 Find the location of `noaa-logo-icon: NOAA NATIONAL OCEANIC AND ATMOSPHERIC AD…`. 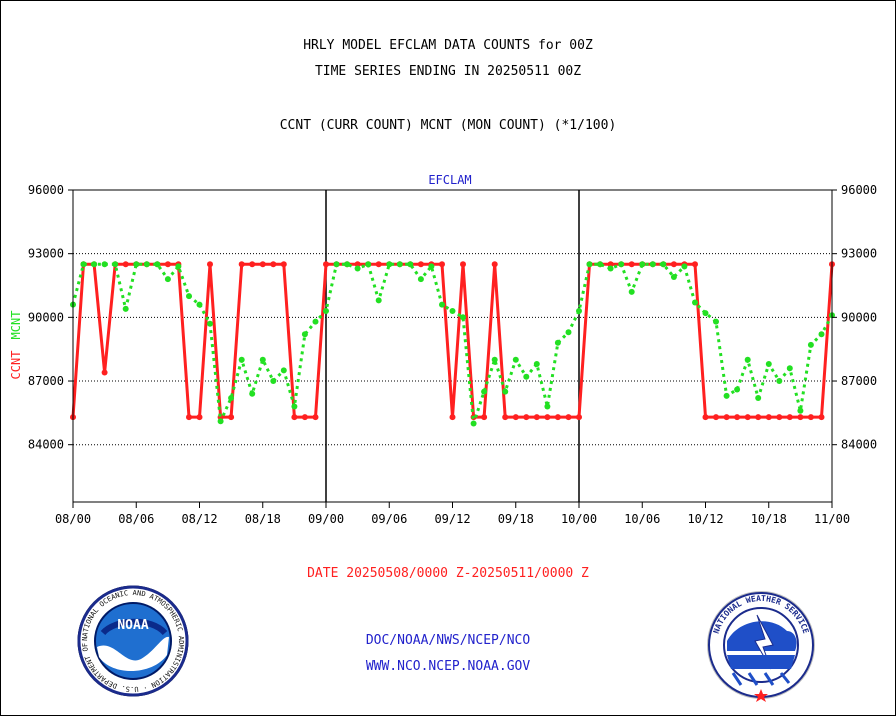

noaa-logo-icon: NOAA NATIONAL OCEANIC AND ATMOSPHERIC AD… is located at coordinates (133, 641).